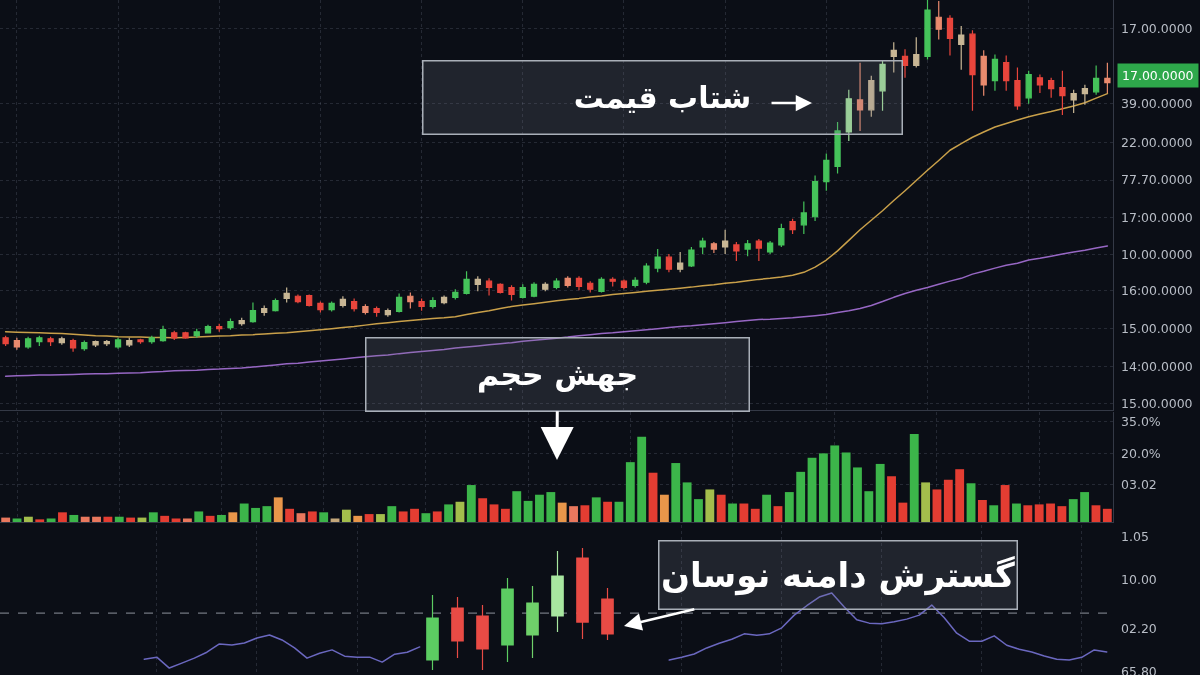 This screenshot has height=675, width=1200. I want to click on text: 10.00.0000, so click(1157, 254).